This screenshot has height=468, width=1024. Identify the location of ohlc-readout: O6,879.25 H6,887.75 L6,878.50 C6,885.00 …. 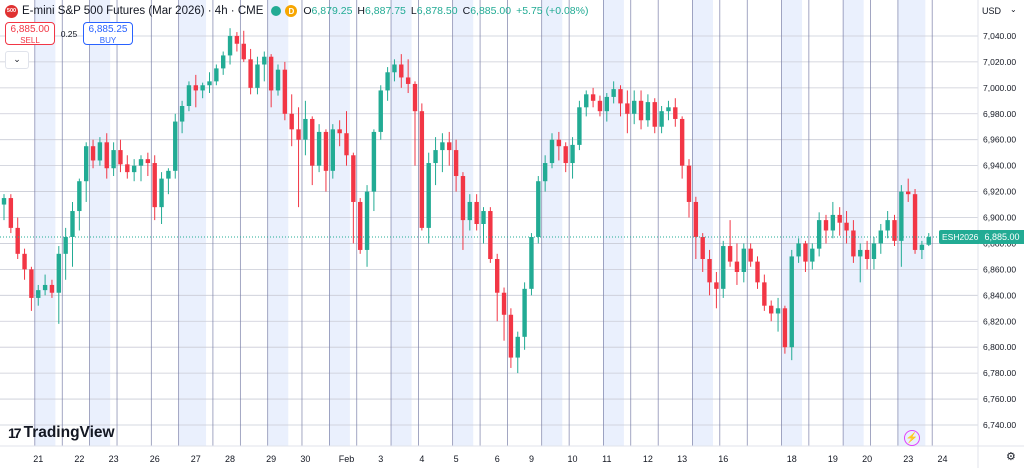
(445, 11).